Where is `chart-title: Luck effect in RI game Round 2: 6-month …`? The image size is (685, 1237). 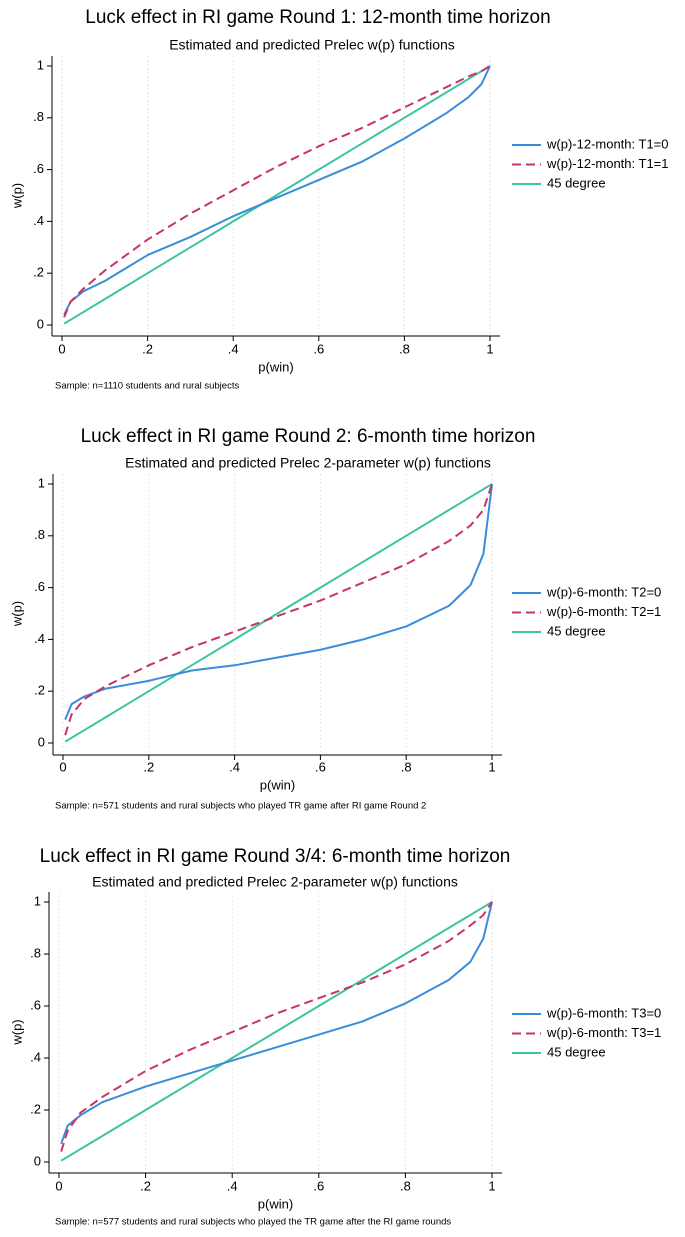 chart-title: Luck effect in RI game Round 2: 6-month … is located at coordinates (308, 436).